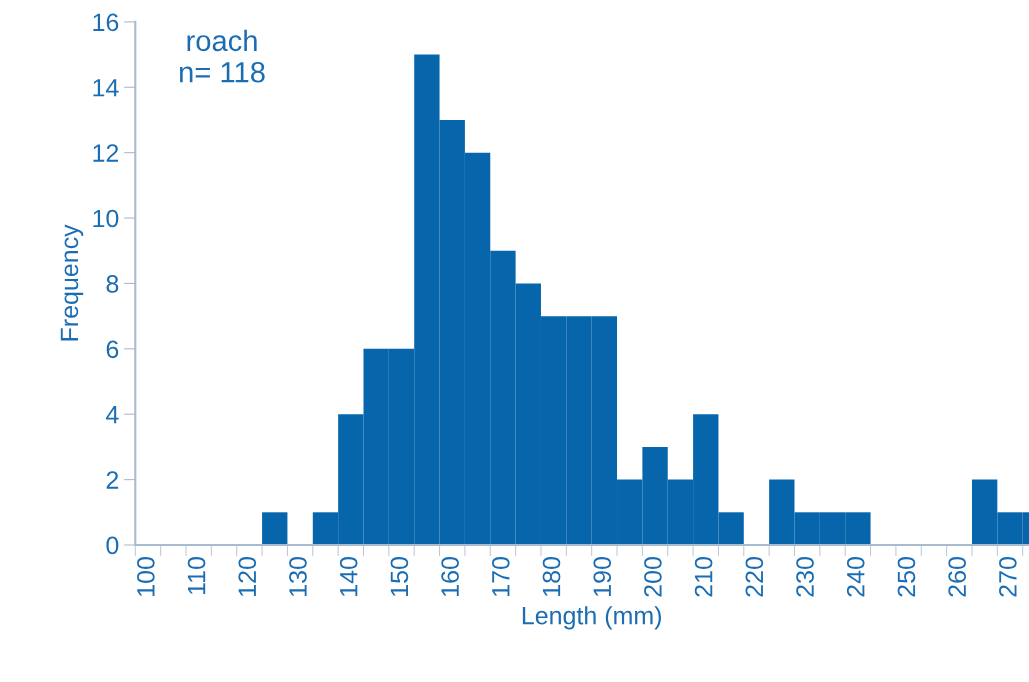  What do you see at coordinates (805, 577) in the screenshot?
I see `x-tick-label: 230` at bounding box center [805, 577].